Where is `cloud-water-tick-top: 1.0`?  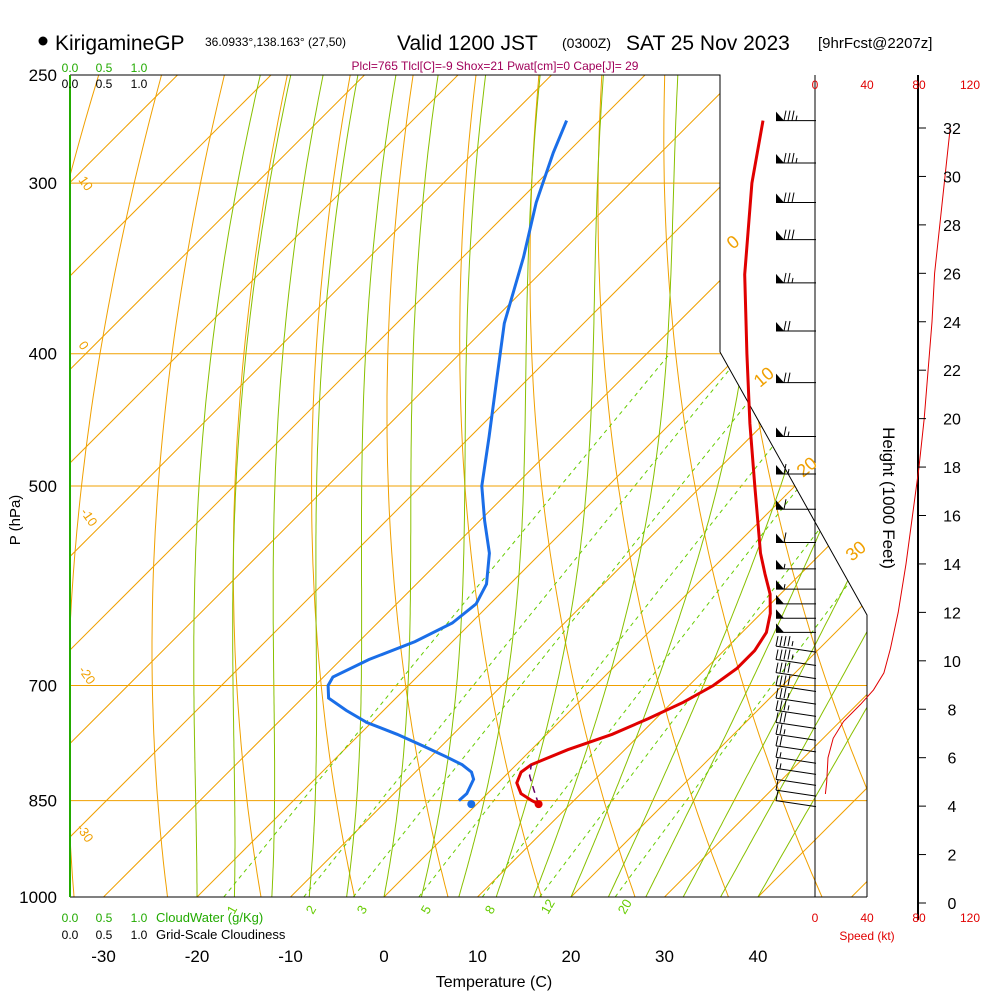 cloud-water-tick-top: 1.0 is located at coordinates (139, 68).